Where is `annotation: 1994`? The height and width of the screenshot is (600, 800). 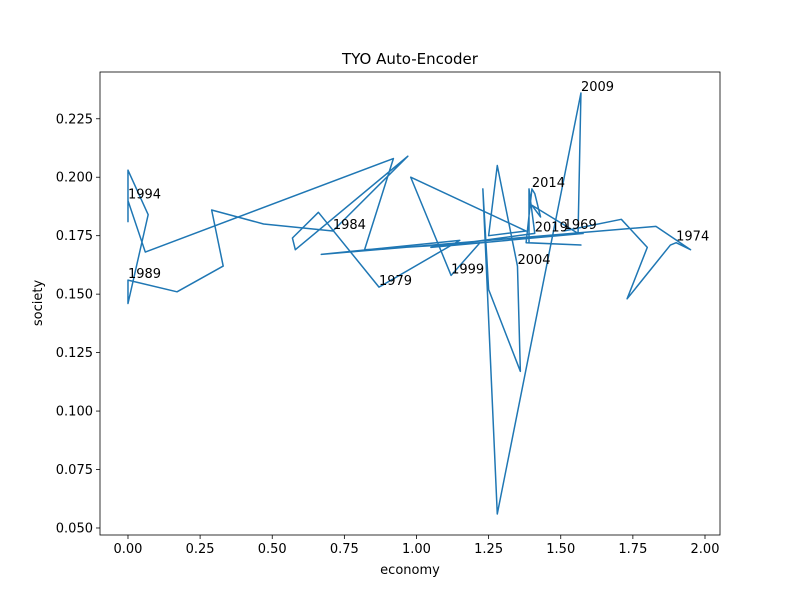
annotation: 1994 is located at coordinates (144, 195).